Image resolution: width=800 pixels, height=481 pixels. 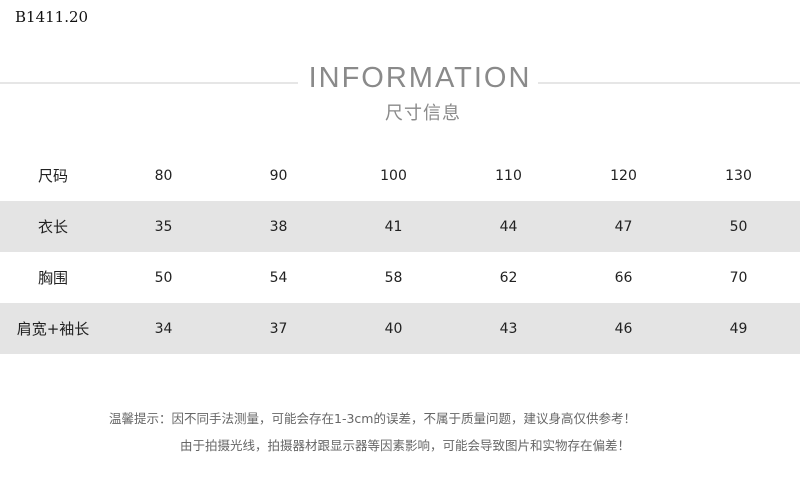 I want to click on table-cell: 62, so click(x=508, y=277).